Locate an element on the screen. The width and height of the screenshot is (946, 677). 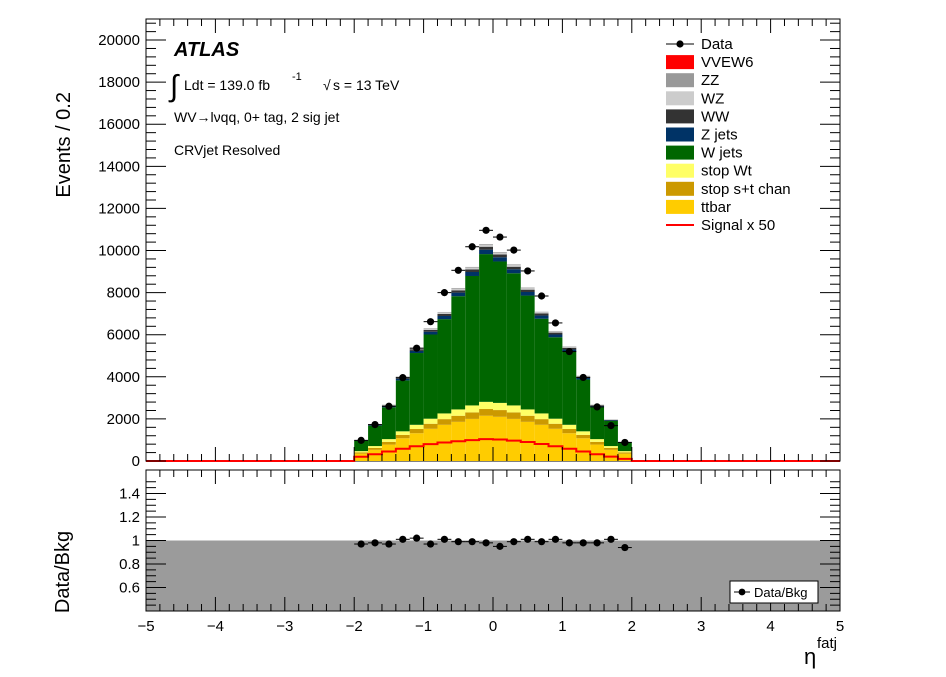
ratio-legend: Data/Bkg is located at coordinates (774, 592).